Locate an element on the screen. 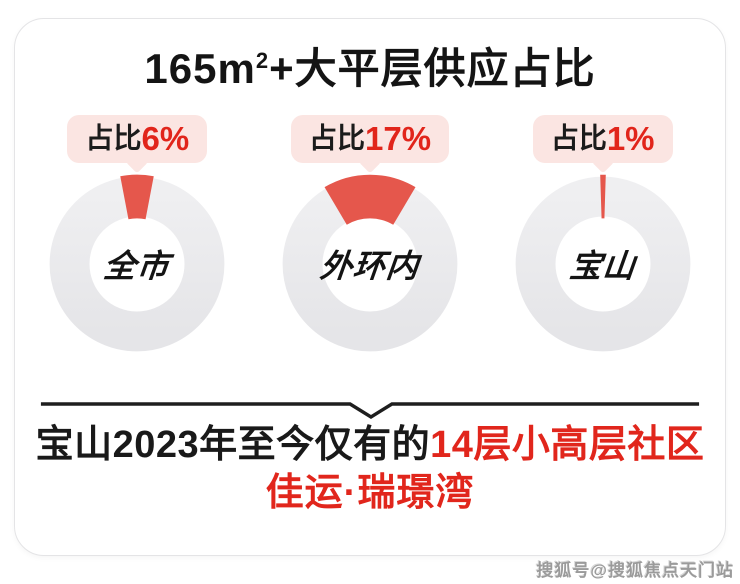 This screenshot has width=740, height=584. caption-line-1: 宝山2023年至今仅有的14层小高层社区 is located at coordinates (370, 445).